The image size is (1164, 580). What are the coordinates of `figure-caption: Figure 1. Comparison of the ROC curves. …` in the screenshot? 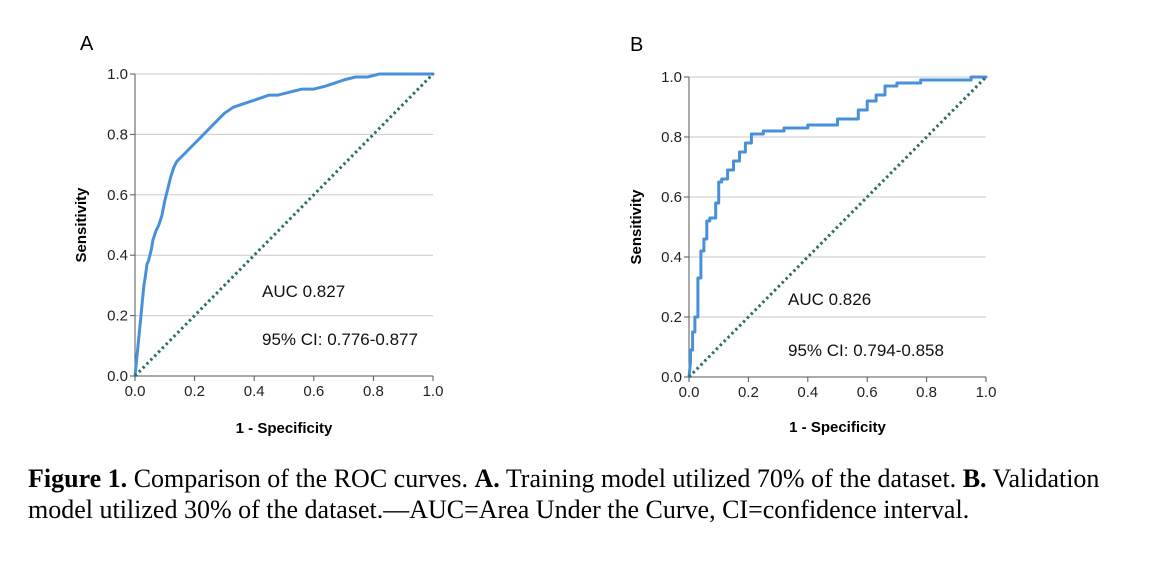 It's located at (583, 494).